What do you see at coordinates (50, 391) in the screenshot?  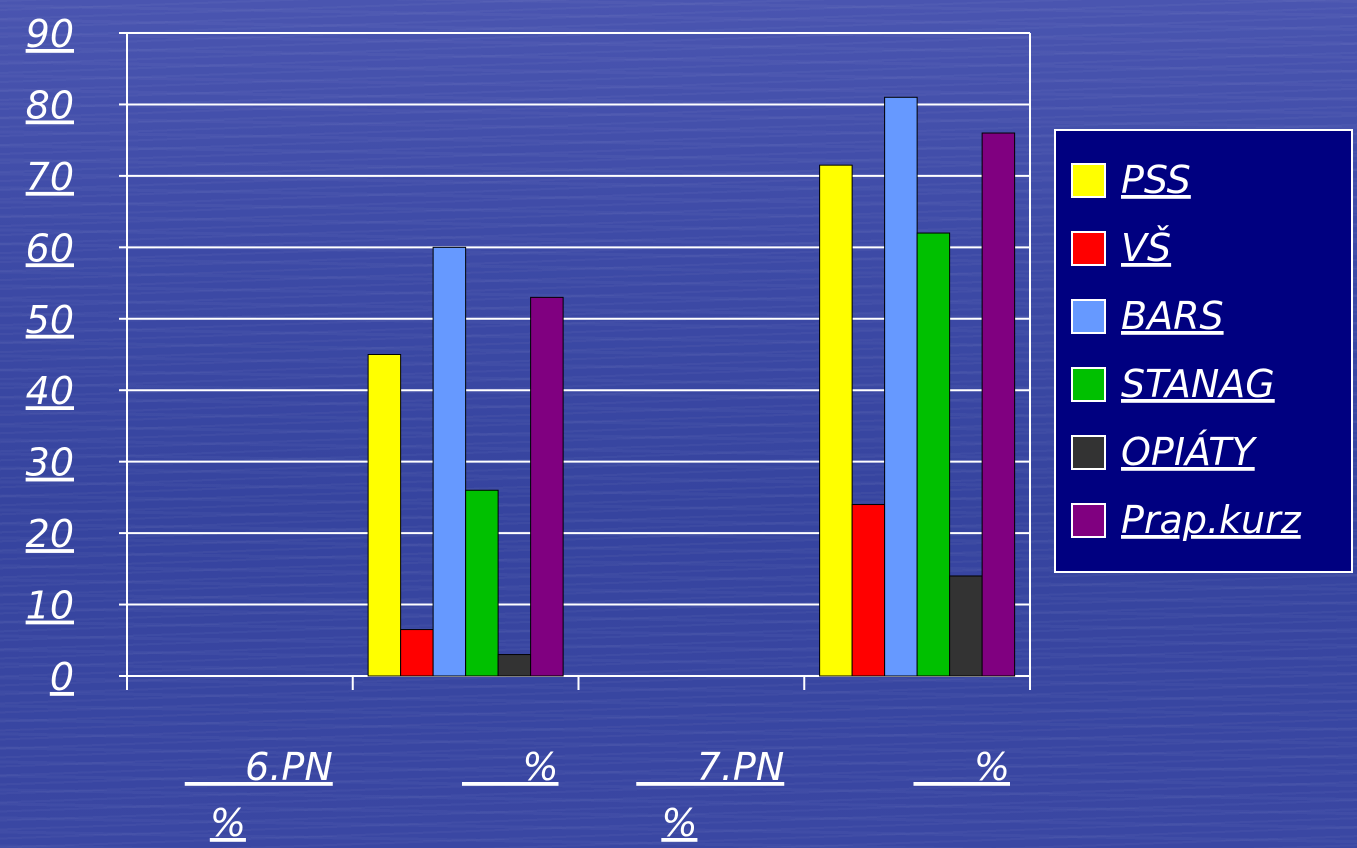 I see `y-tick-label: 40` at bounding box center [50, 391].